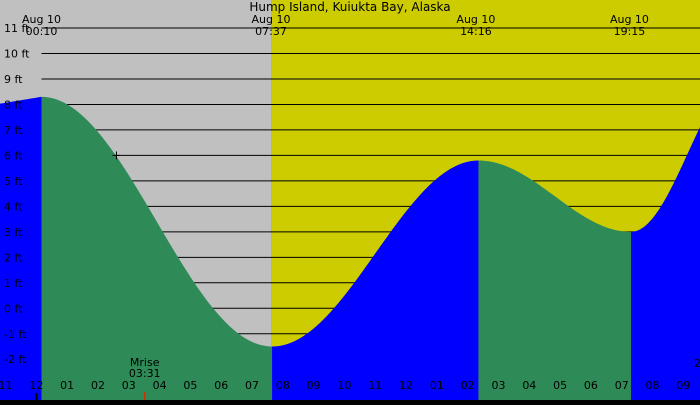 The height and width of the screenshot is (405, 700). Describe the element at coordinates (437, 385) in the screenshot. I see `hour-tick-label-14: 01` at that location.